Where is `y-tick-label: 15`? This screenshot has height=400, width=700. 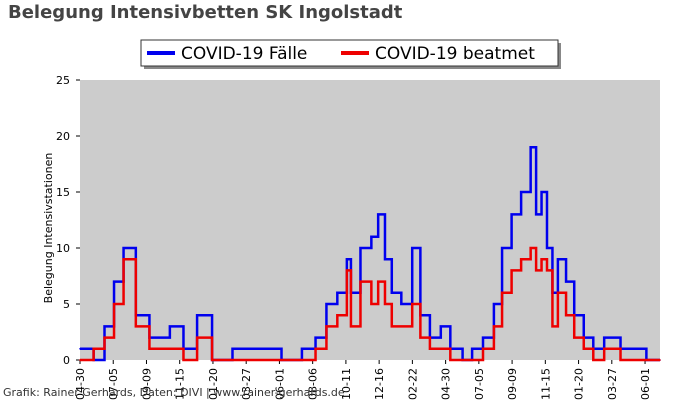 y-tick-label: 15 is located at coordinates (63, 192).